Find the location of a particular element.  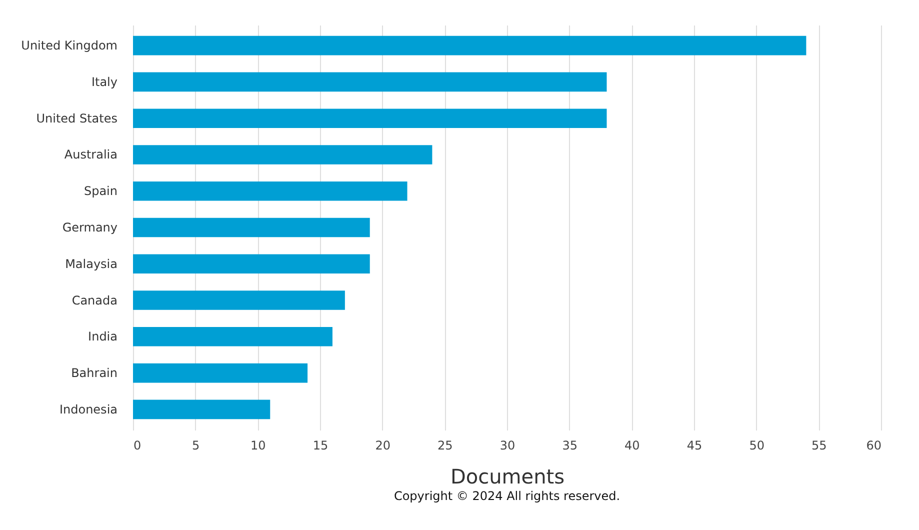

x-tick-label: 5 is located at coordinates (196, 445).